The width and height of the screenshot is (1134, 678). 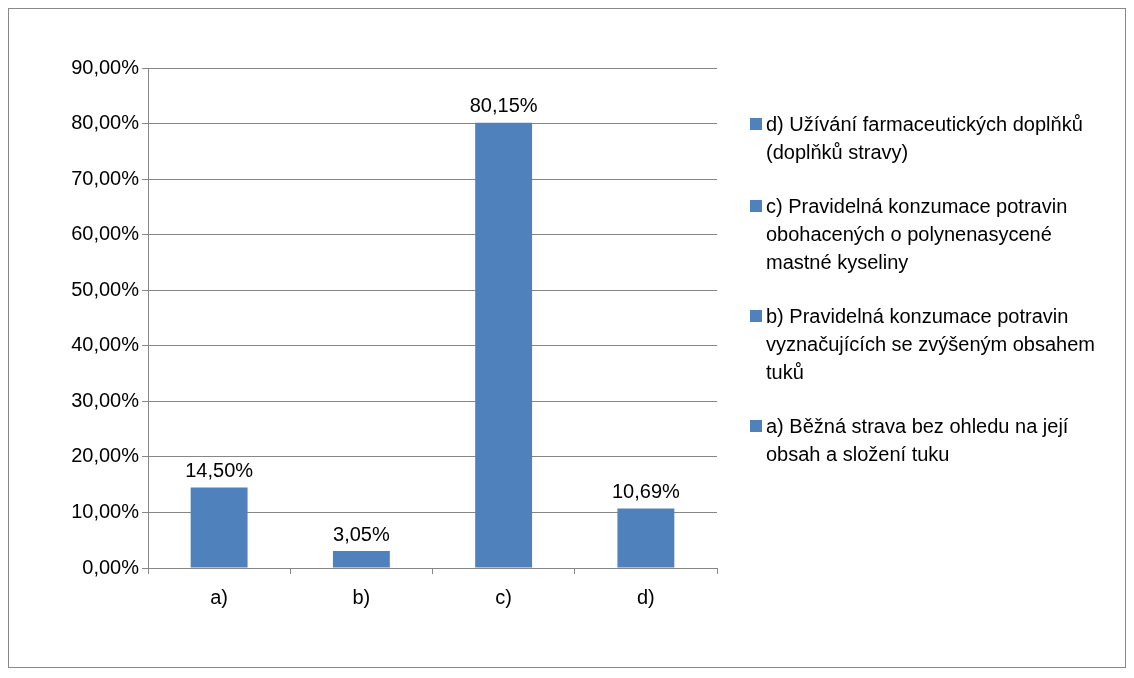 What do you see at coordinates (111, 566) in the screenshot?
I see `y-tick-label: 0,00%` at bounding box center [111, 566].